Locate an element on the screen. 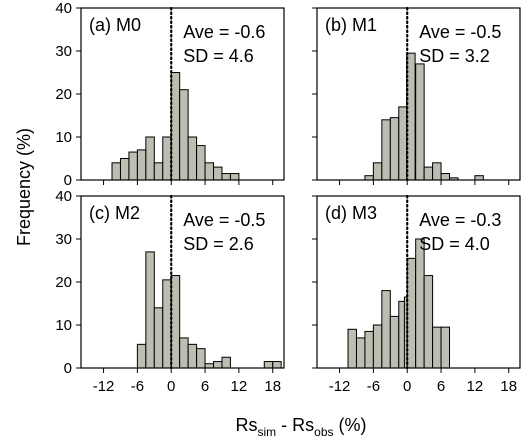  x-axis-title-main: Rs is located at coordinates (246, 425).